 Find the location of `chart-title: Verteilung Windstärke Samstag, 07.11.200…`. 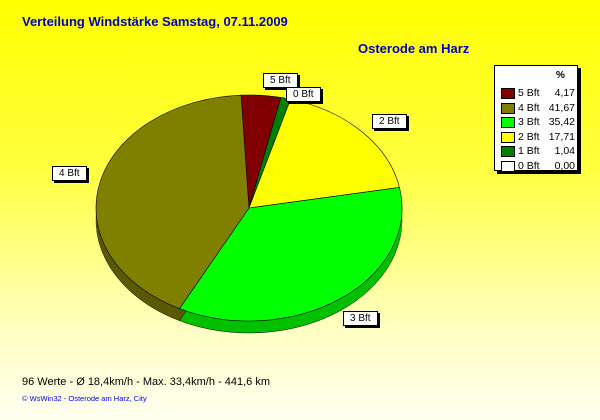

chart-title: Verteilung Windstärke Samstag, 07.11.200… is located at coordinates (155, 21).